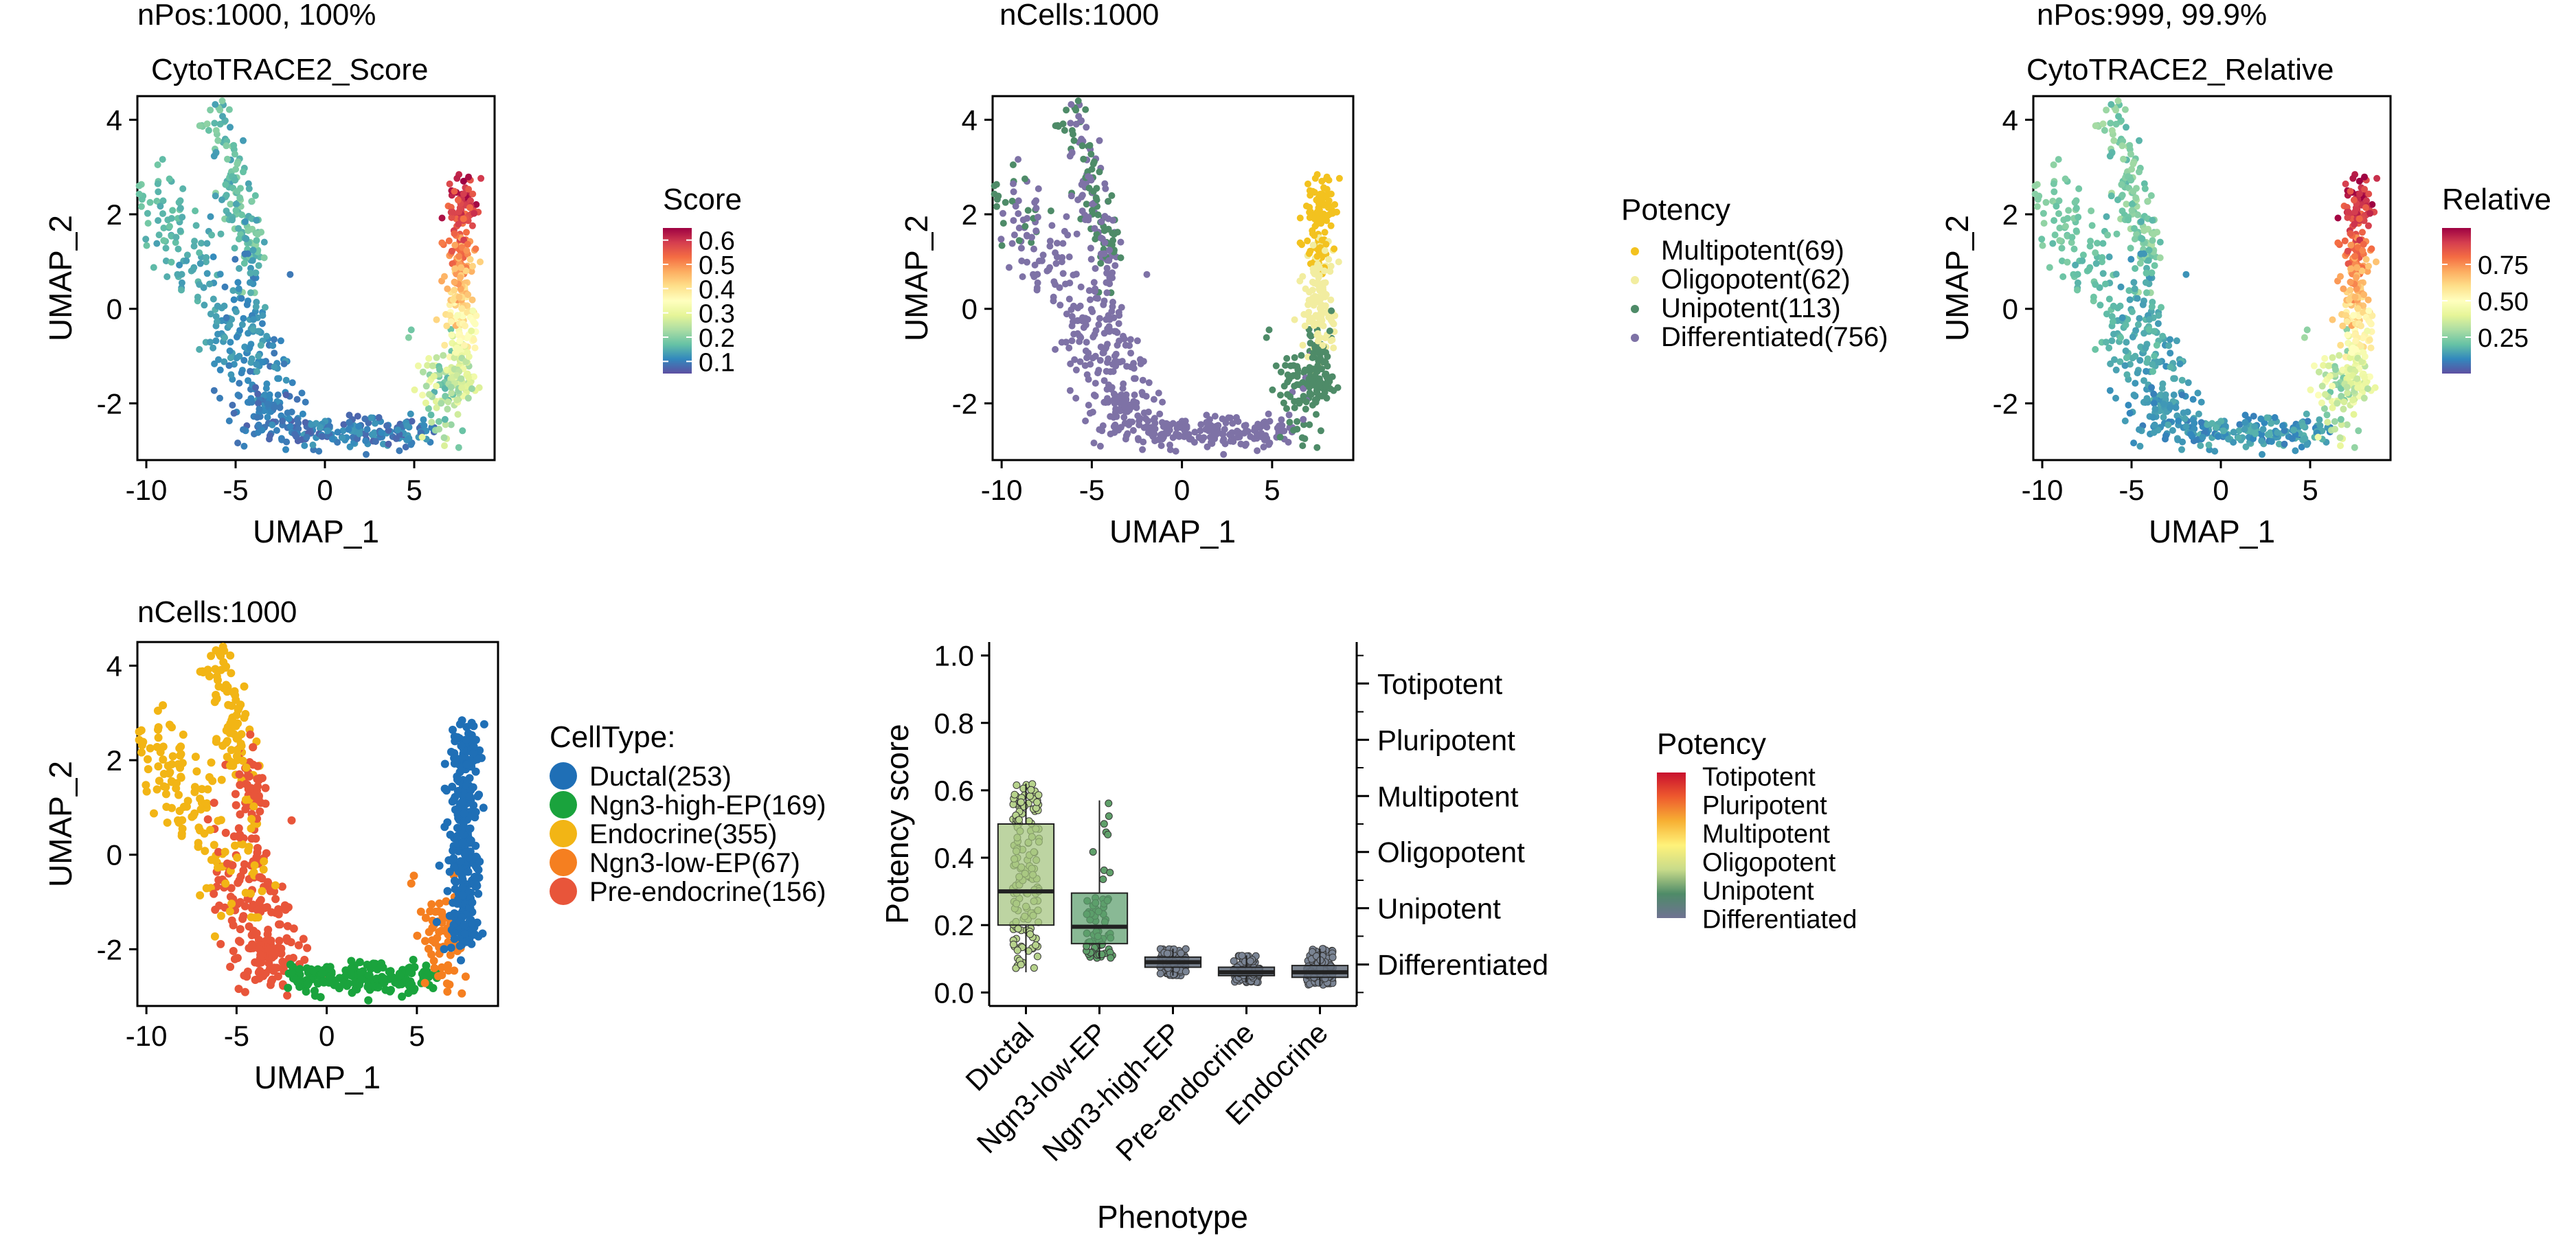 This screenshot has width=2576, height=1236. Describe the element at coordinates (954, 925) in the screenshot. I see `y-tick-label: 0.2` at that location.